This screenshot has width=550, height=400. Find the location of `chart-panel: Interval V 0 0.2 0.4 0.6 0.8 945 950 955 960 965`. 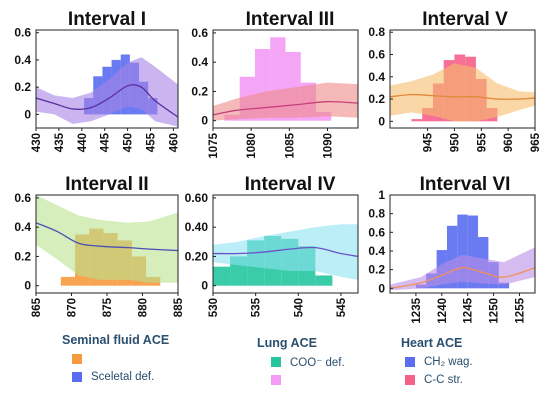

chart-panel: Interval V 0 0.2 0.4 0.6 0.8 945 950 955 960 965 is located at coordinates (455, 80).